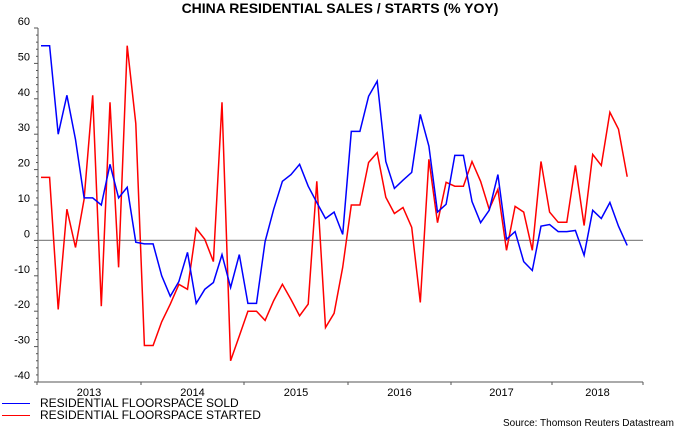 Image resolution: width=680 pixels, height=434 pixels. I want to click on y-tick-label: -40, so click(22, 376).